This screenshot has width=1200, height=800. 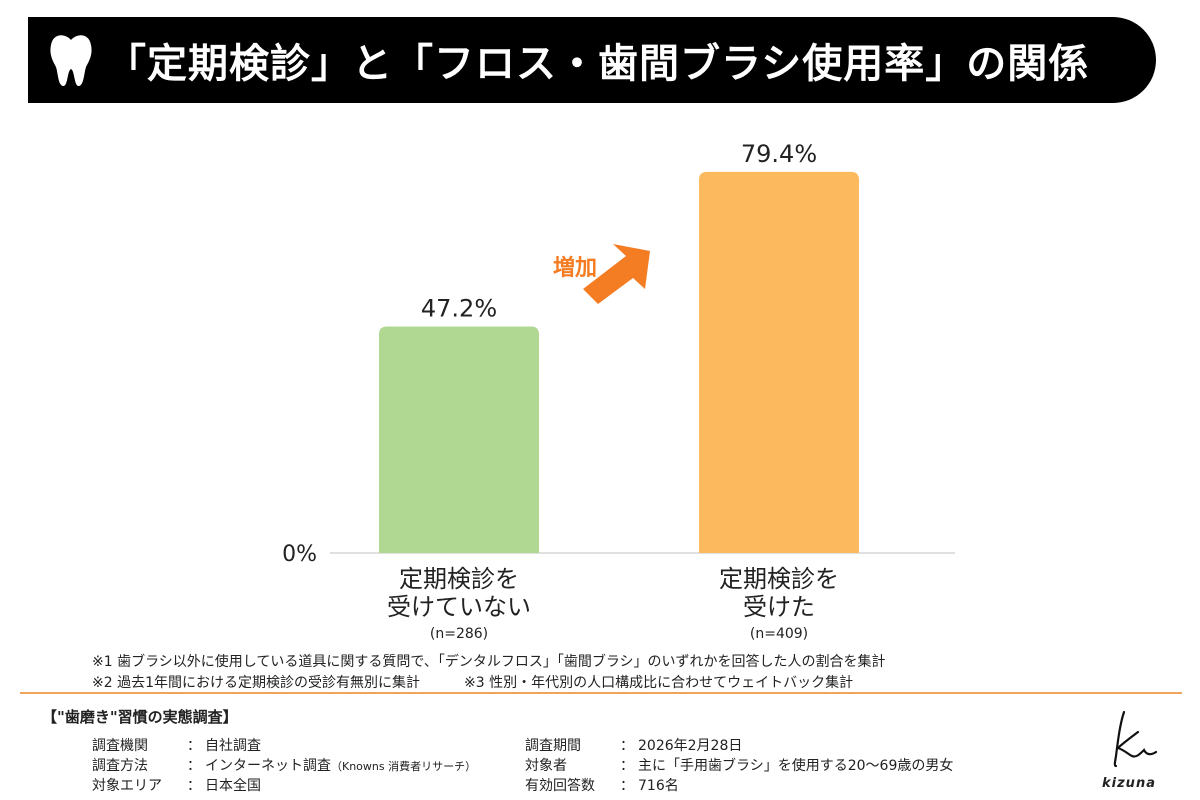 I want to click on category-sample-size: (n=286), so click(x=459, y=634).